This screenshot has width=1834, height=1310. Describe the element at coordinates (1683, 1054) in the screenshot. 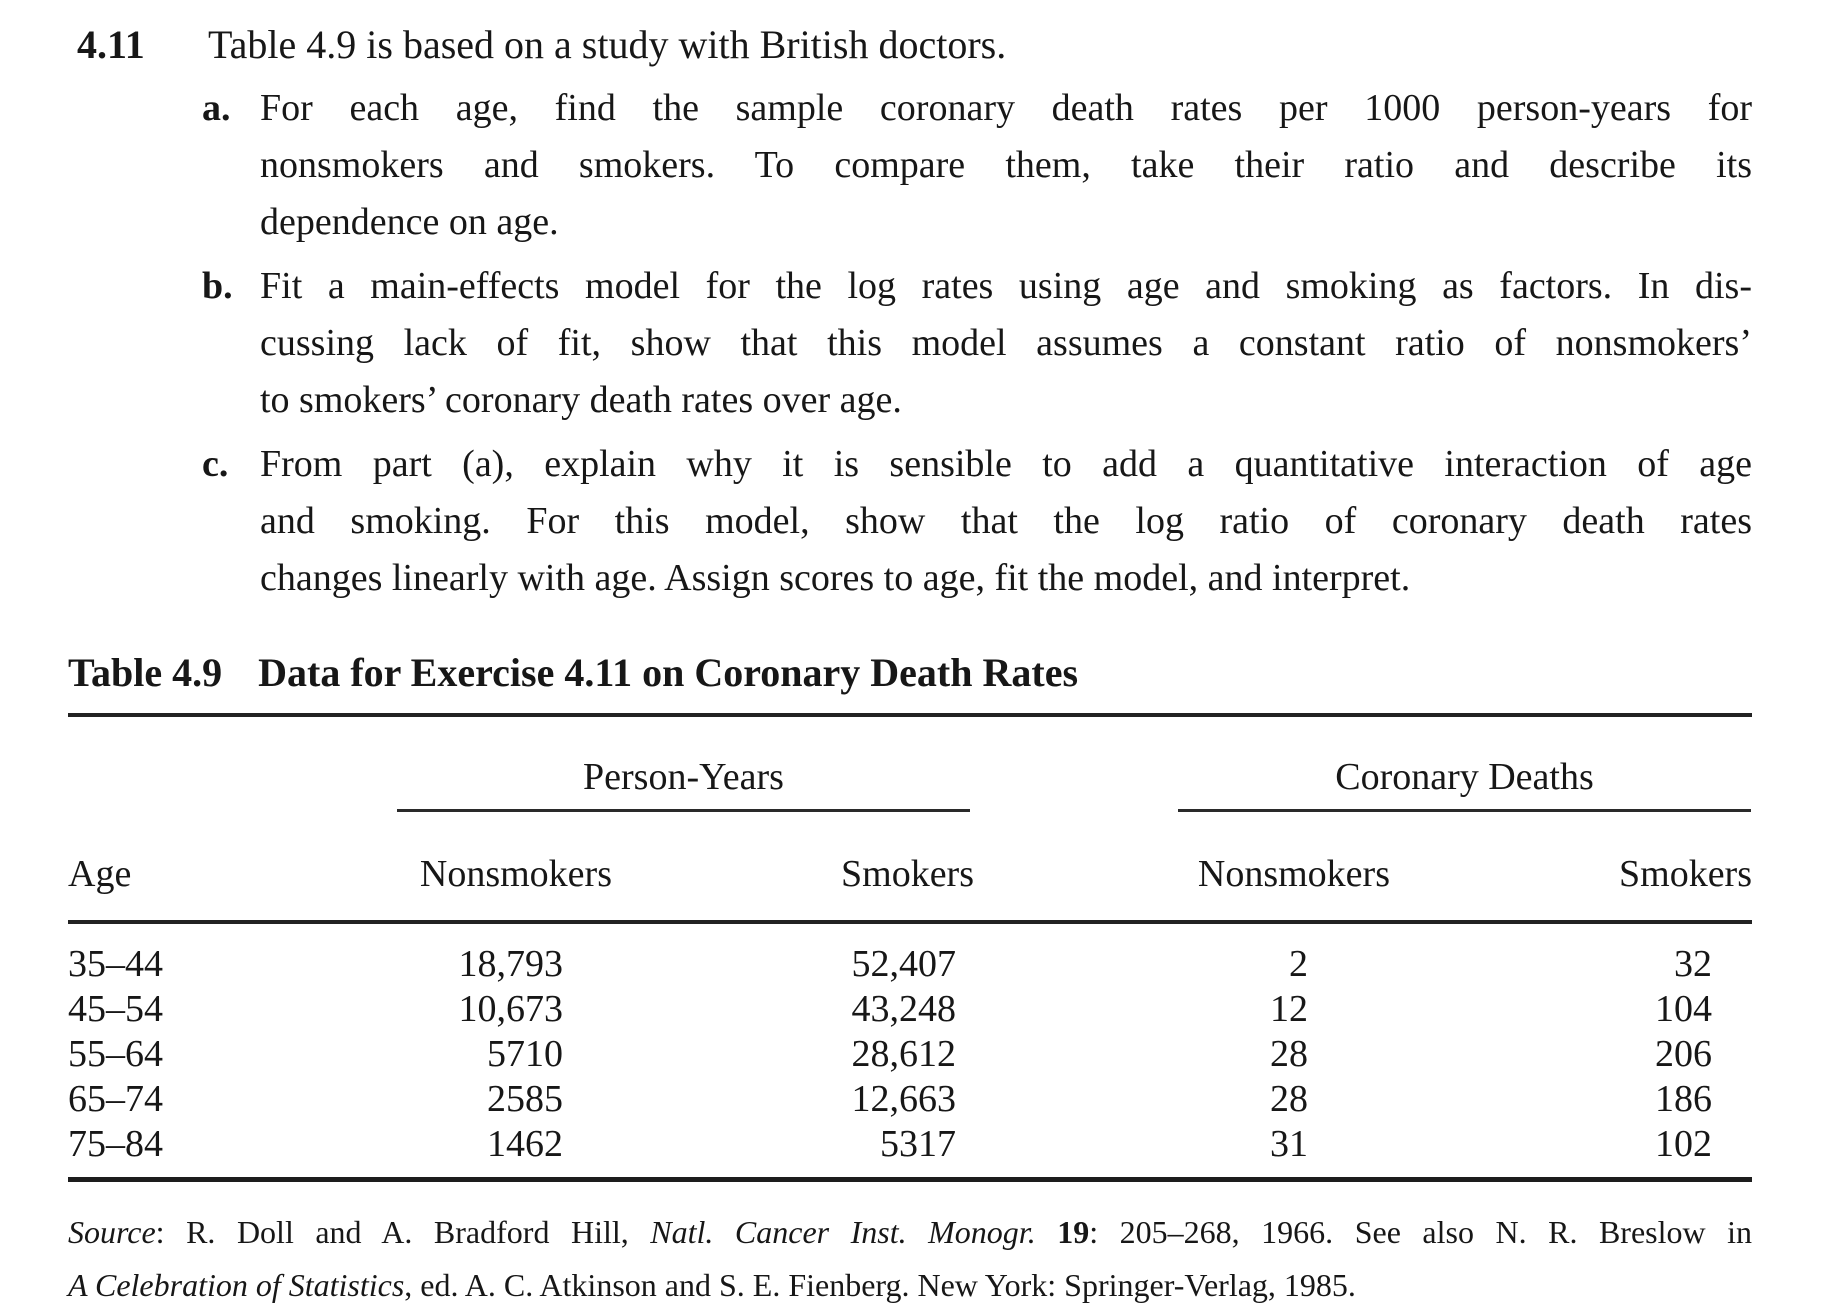

I see `cell-cd-smokers: 206` at that location.